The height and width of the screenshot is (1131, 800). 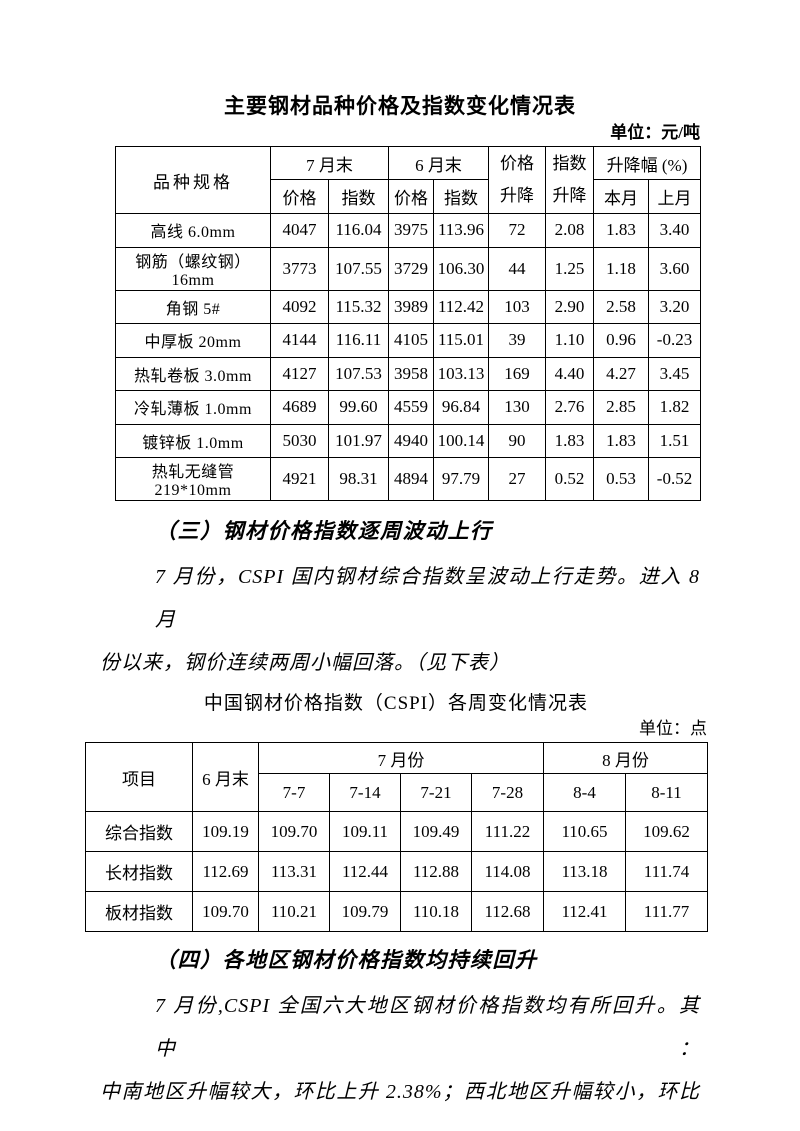 What do you see at coordinates (365, 831) in the screenshot?
I see `value-cell: 109.11` at bounding box center [365, 831].